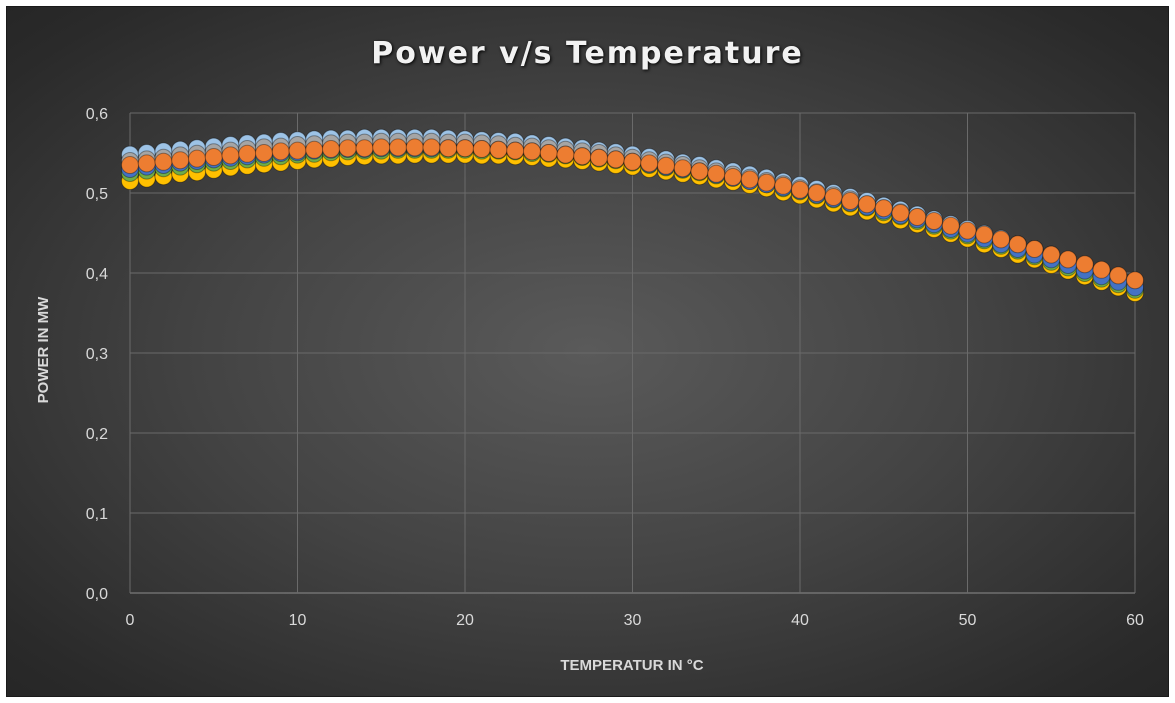 This screenshot has width=1175, height=703. What do you see at coordinates (1135, 620) in the screenshot?
I see `x-tick-label: 60` at bounding box center [1135, 620].